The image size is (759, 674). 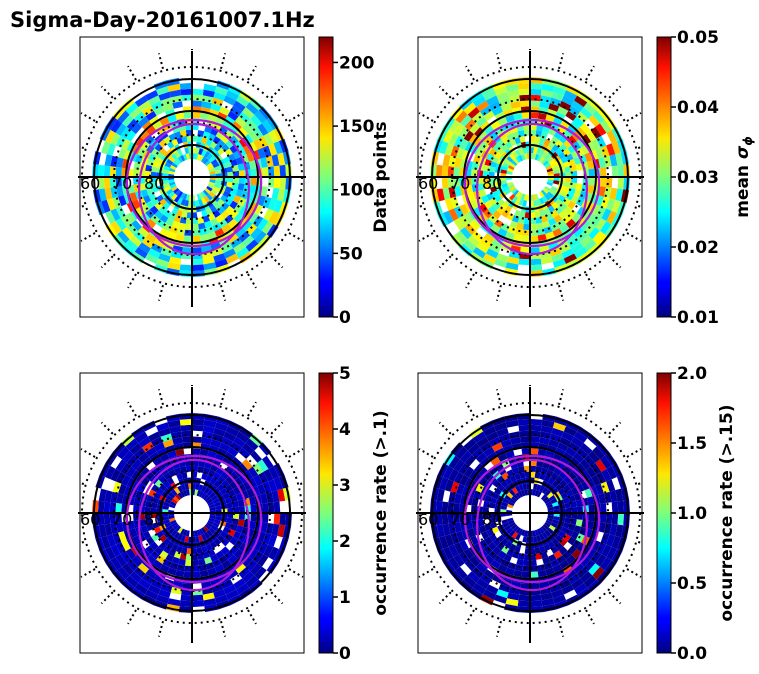 I want to click on colorbar-tick-label: 1.0, so click(x=692, y=514).